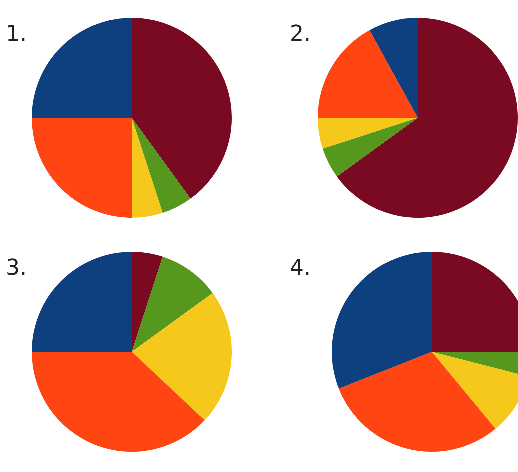  Describe the element at coordinates (300, 268) in the screenshot. I see `chart-title: 4.` at that location.